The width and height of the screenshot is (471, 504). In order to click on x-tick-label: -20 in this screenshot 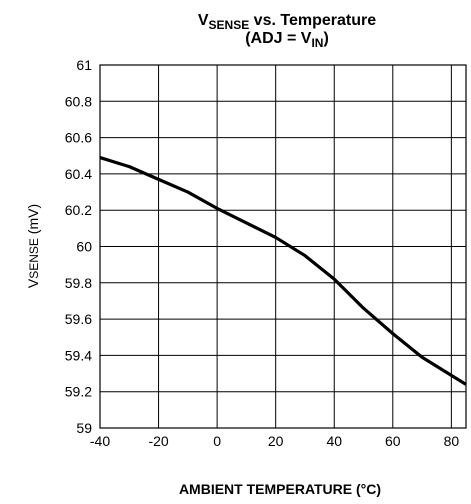, I will do `click(158, 441)`.